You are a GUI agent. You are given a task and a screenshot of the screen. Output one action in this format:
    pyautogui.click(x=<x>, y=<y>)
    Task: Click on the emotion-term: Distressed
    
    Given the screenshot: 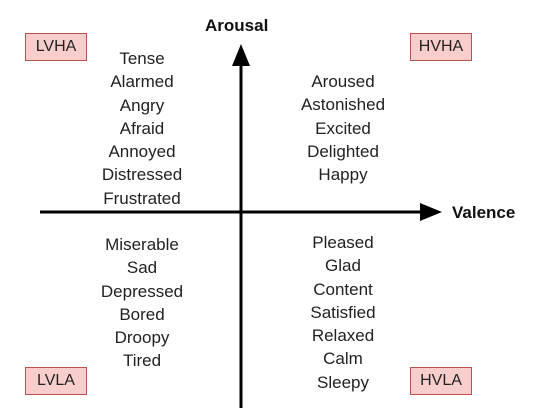 What is the action you would take?
    pyautogui.click(x=142, y=175)
    